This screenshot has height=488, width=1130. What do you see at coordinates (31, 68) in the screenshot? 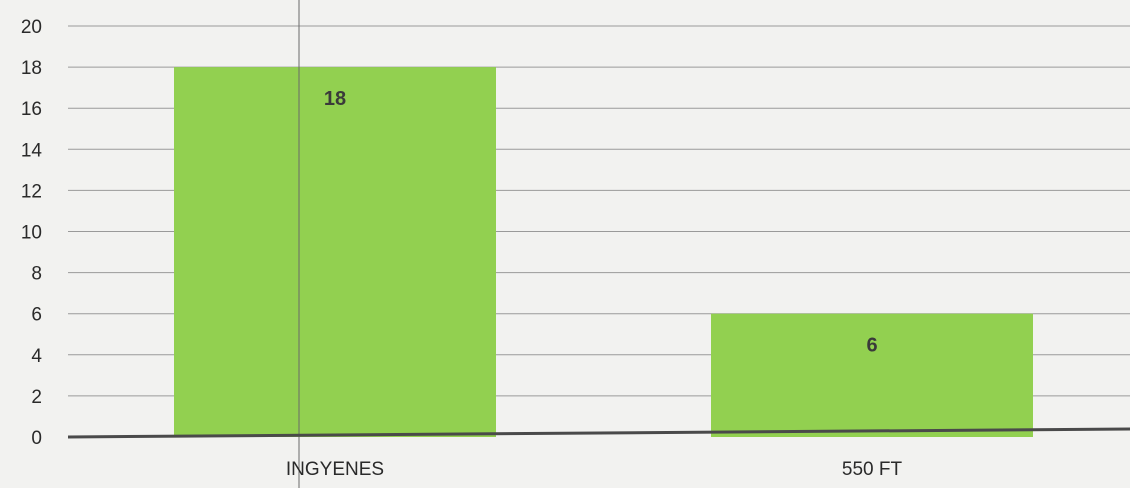
I see `y-tick-label: 18` at bounding box center [31, 68].